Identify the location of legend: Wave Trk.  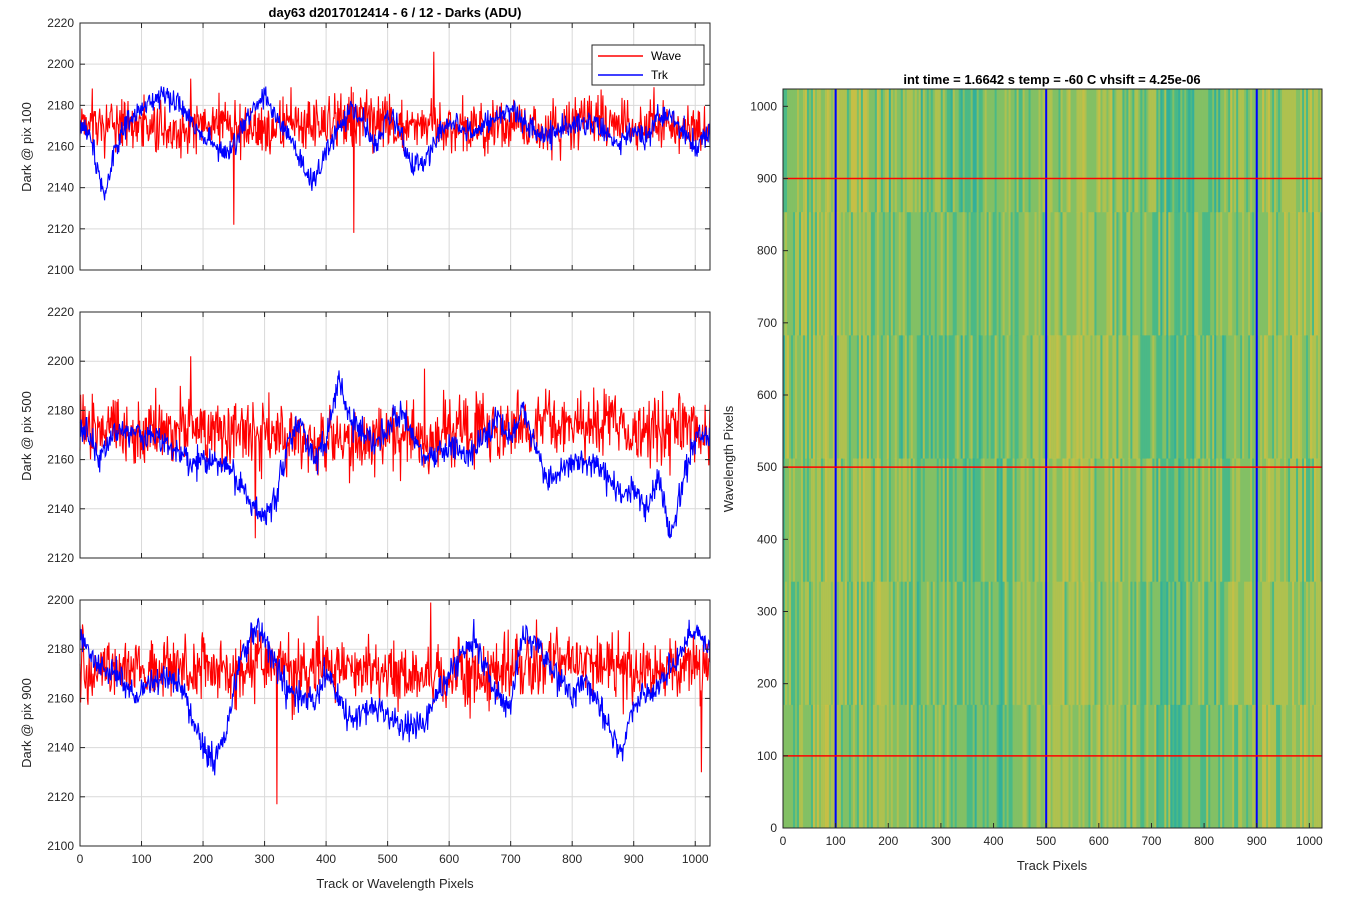
(648, 65).